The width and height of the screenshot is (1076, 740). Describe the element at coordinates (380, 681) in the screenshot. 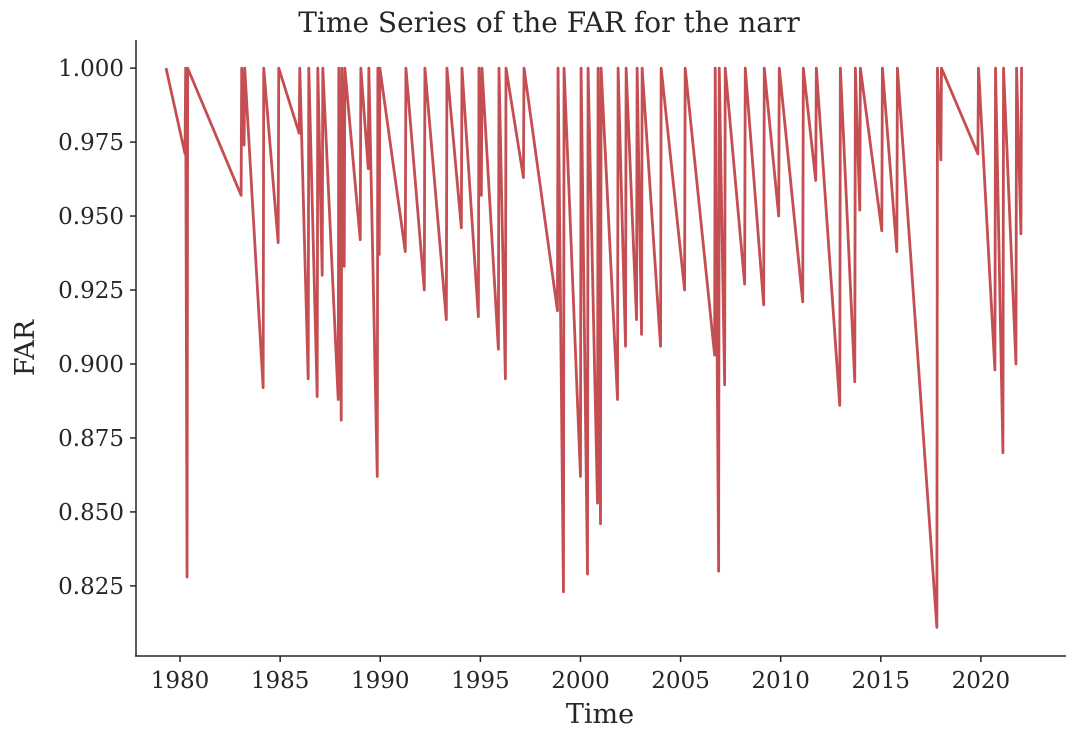

I see `x-tick-label: 1990` at that location.